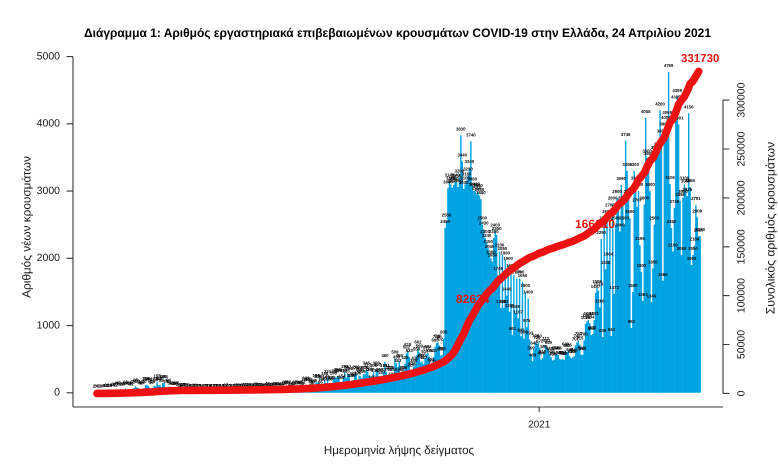  I want to click on svg-text: 13, so click(191, 385).